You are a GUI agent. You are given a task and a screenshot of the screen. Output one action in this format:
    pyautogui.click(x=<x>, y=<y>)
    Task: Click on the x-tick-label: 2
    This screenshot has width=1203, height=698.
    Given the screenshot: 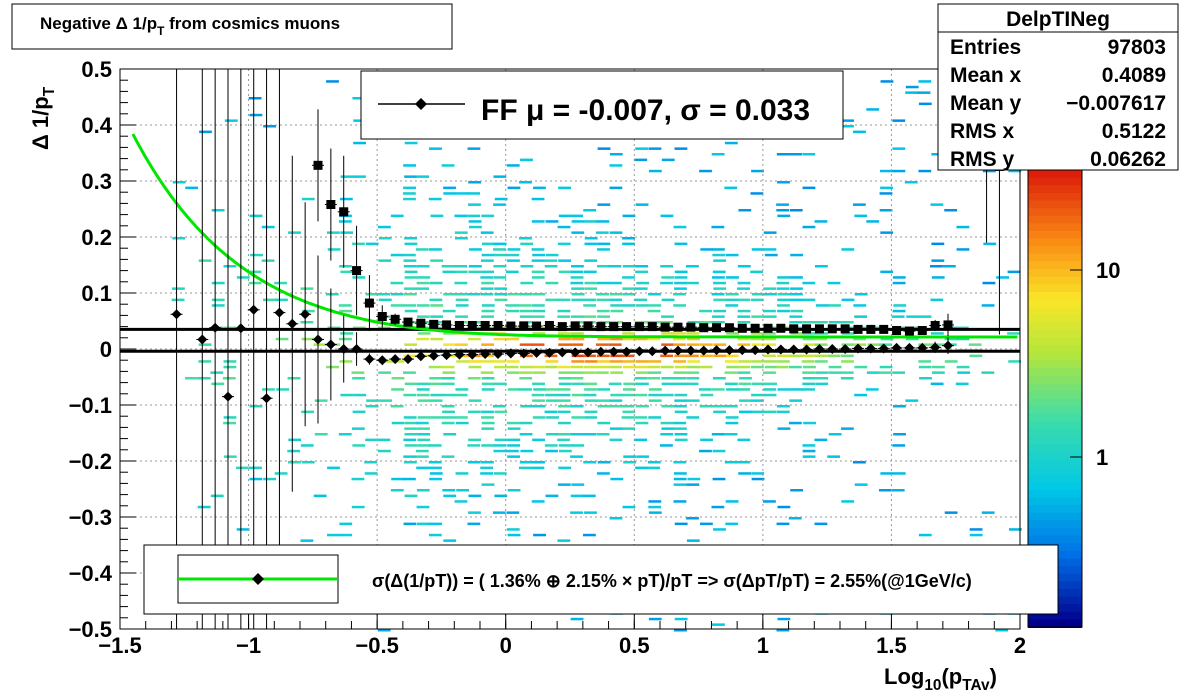 What is the action you would take?
    pyautogui.click(x=1020, y=645)
    